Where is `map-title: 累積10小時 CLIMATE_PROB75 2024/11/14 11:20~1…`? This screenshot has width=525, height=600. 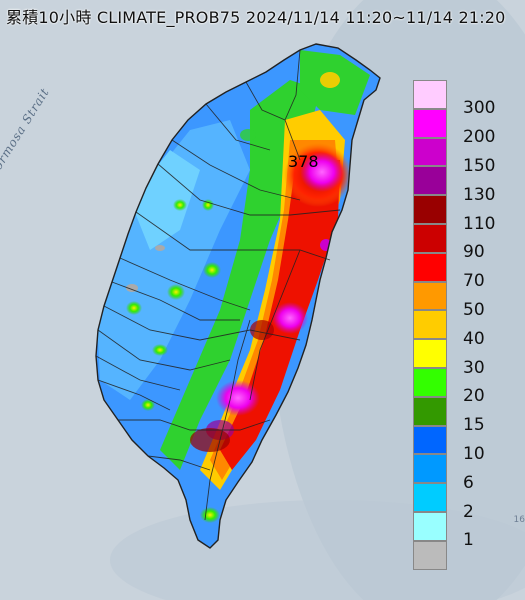
map-title: 累積10小時 CLIMATE_PROB75 2024/11/14 11:20~1… is located at coordinates (256, 17).